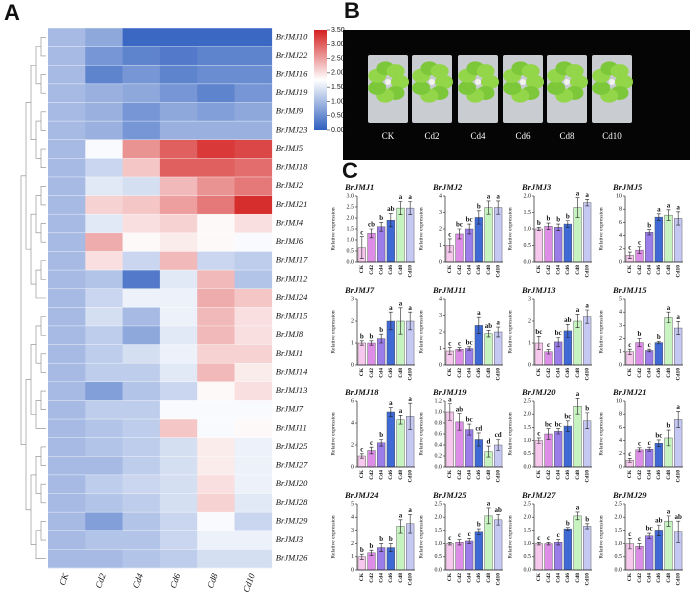 This screenshot has width=700, height=599. What do you see at coordinates (619, 557) in the screenshot?
I see `y-tick-label: 0.5` at bounding box center [619, 557].